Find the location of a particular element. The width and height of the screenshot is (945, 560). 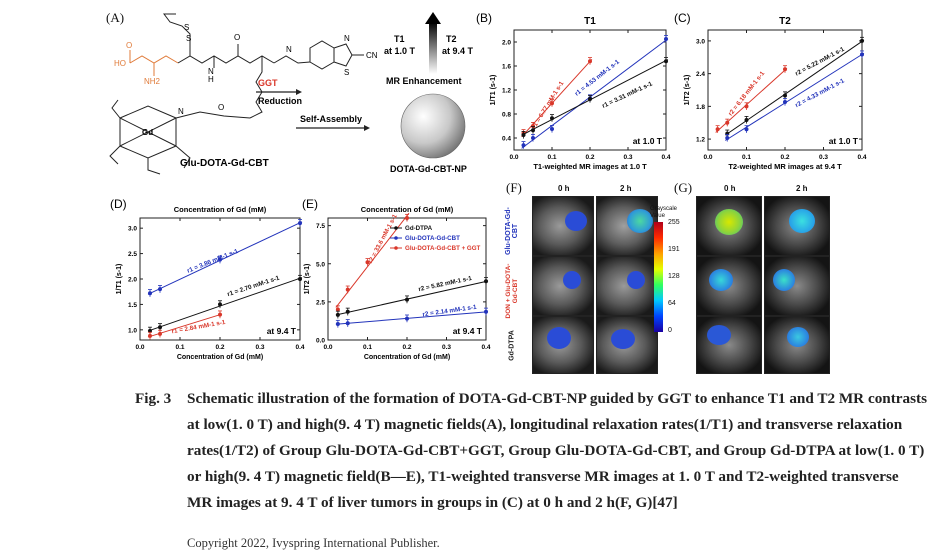

panel-f-time-2h: 2 h is located at coordinates (626, 188).